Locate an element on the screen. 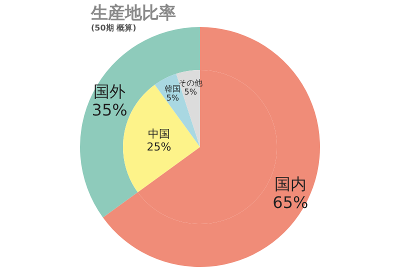  slice-label: 韓国 is located at coordinates (172, 89).